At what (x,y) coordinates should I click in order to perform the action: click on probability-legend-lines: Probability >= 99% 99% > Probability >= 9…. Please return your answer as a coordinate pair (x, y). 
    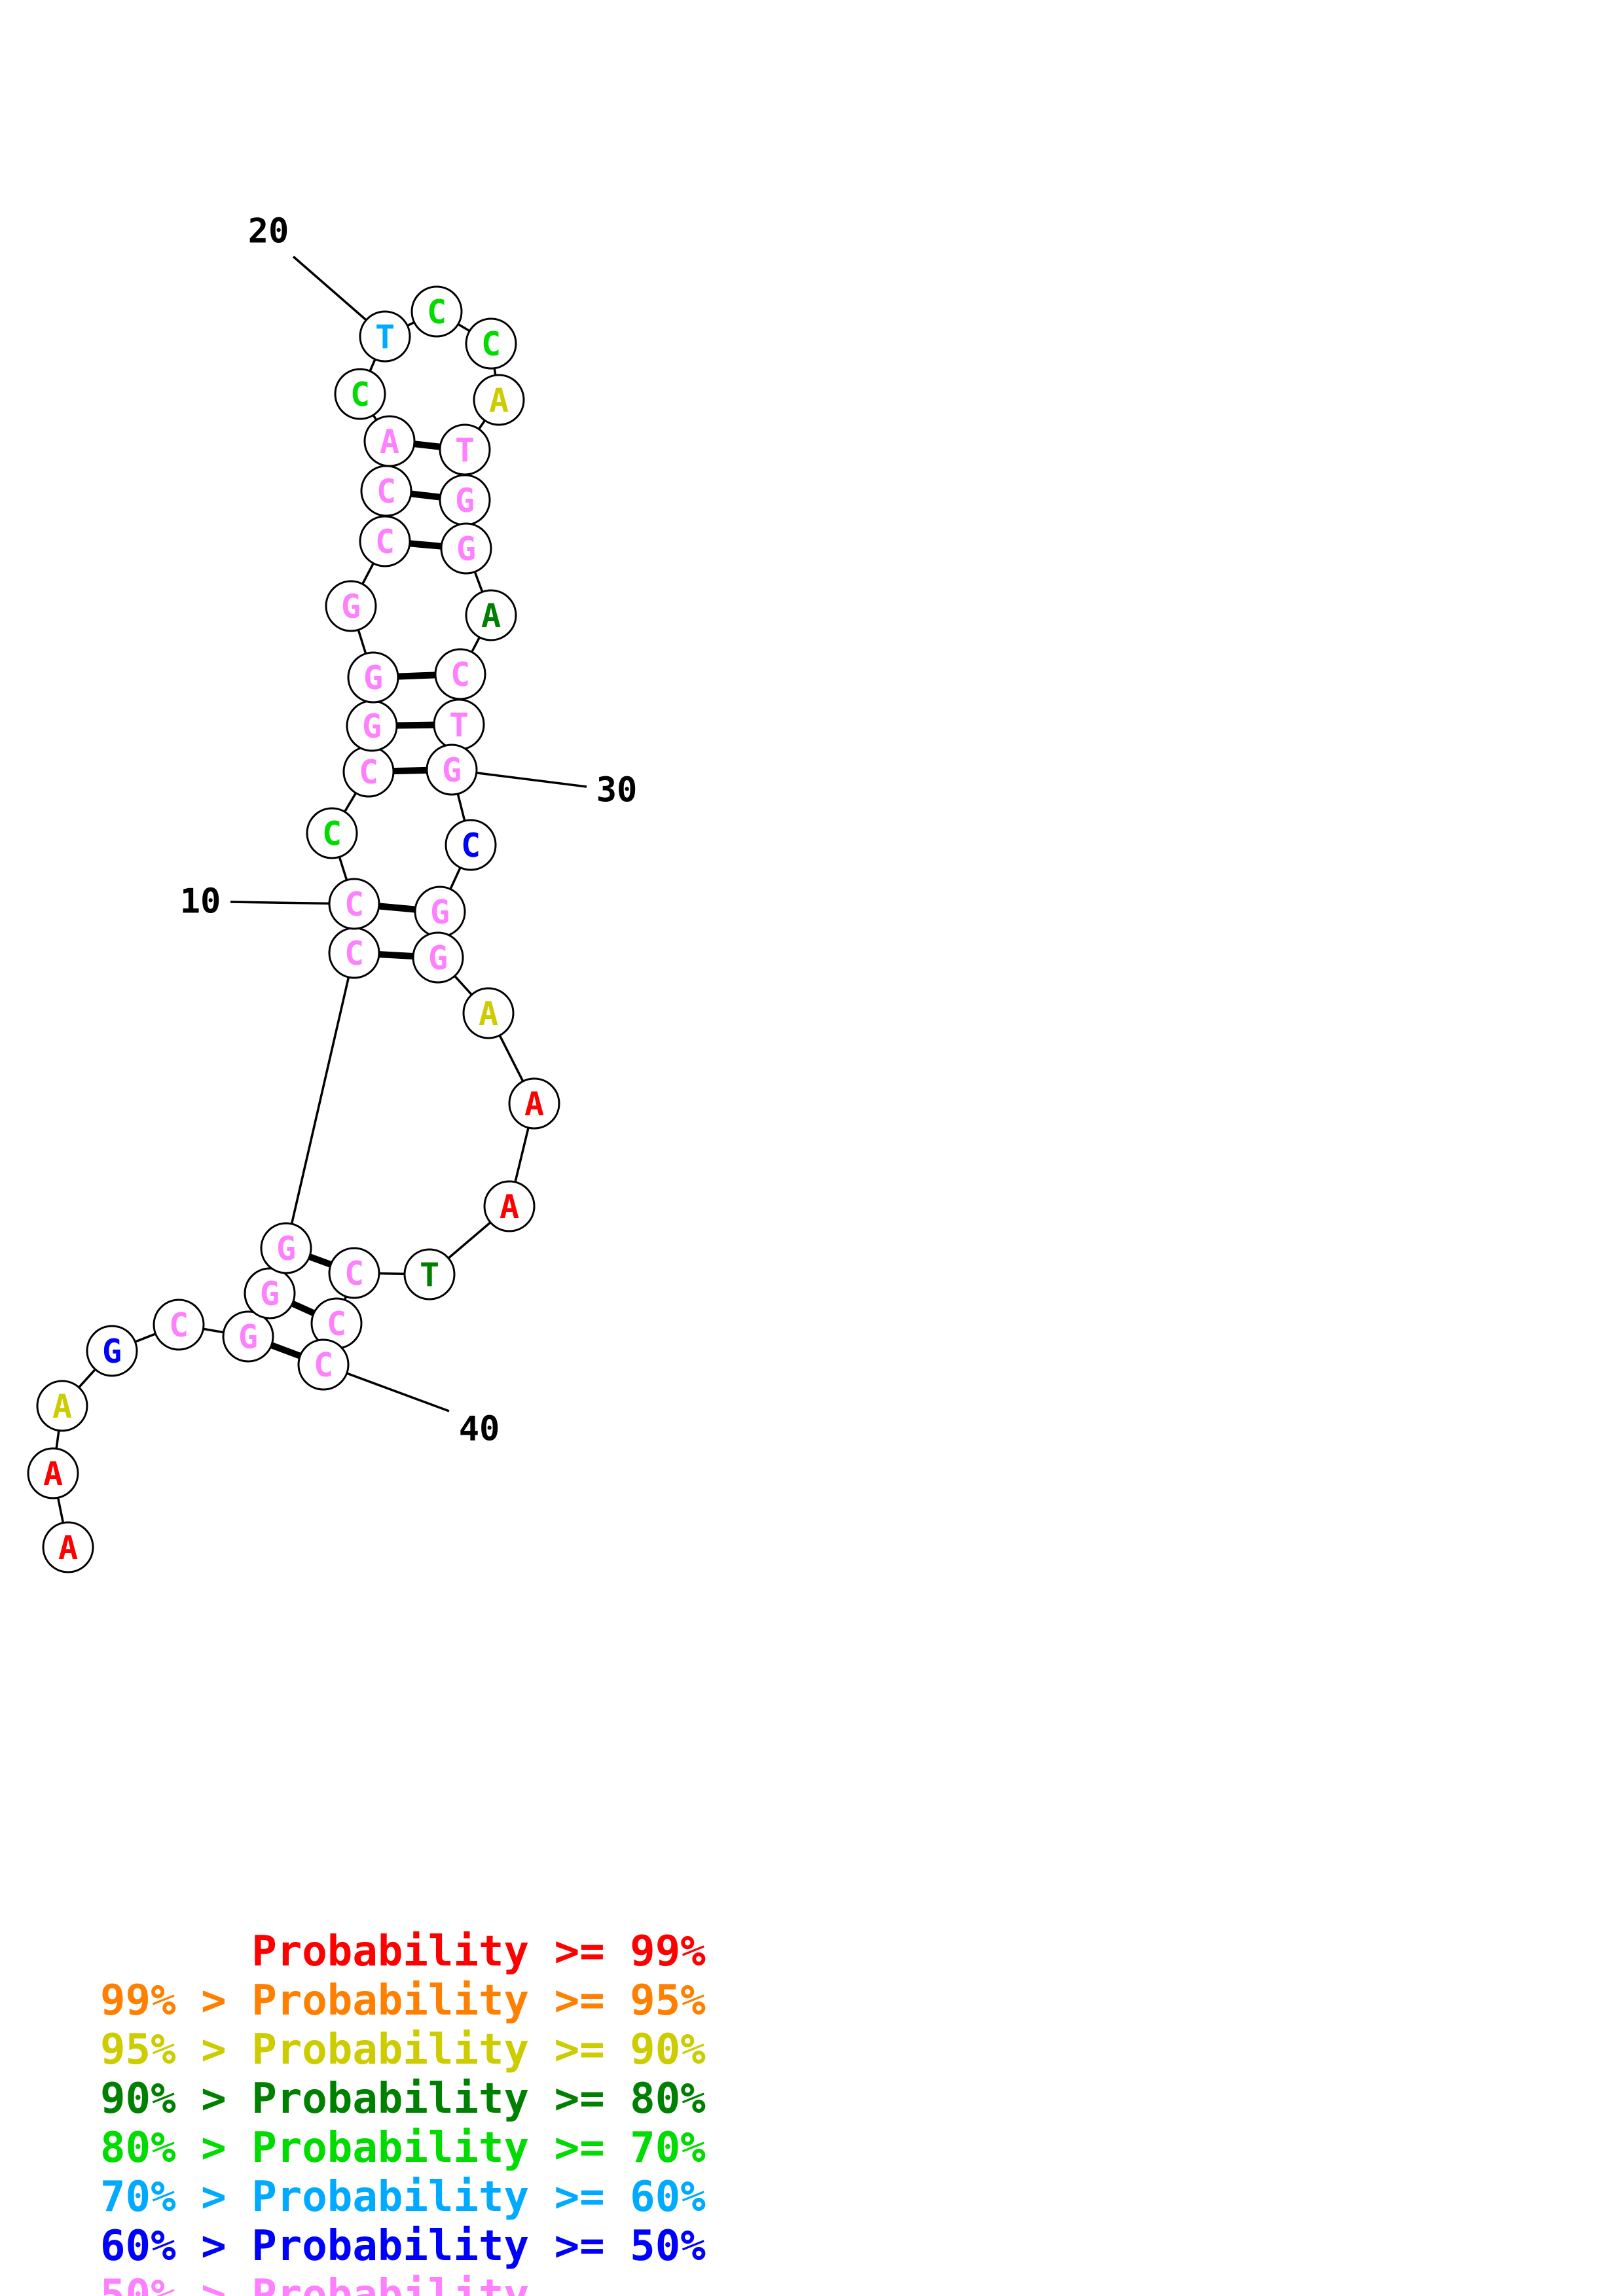
    Looking at the image, I should click on (503, 2112).